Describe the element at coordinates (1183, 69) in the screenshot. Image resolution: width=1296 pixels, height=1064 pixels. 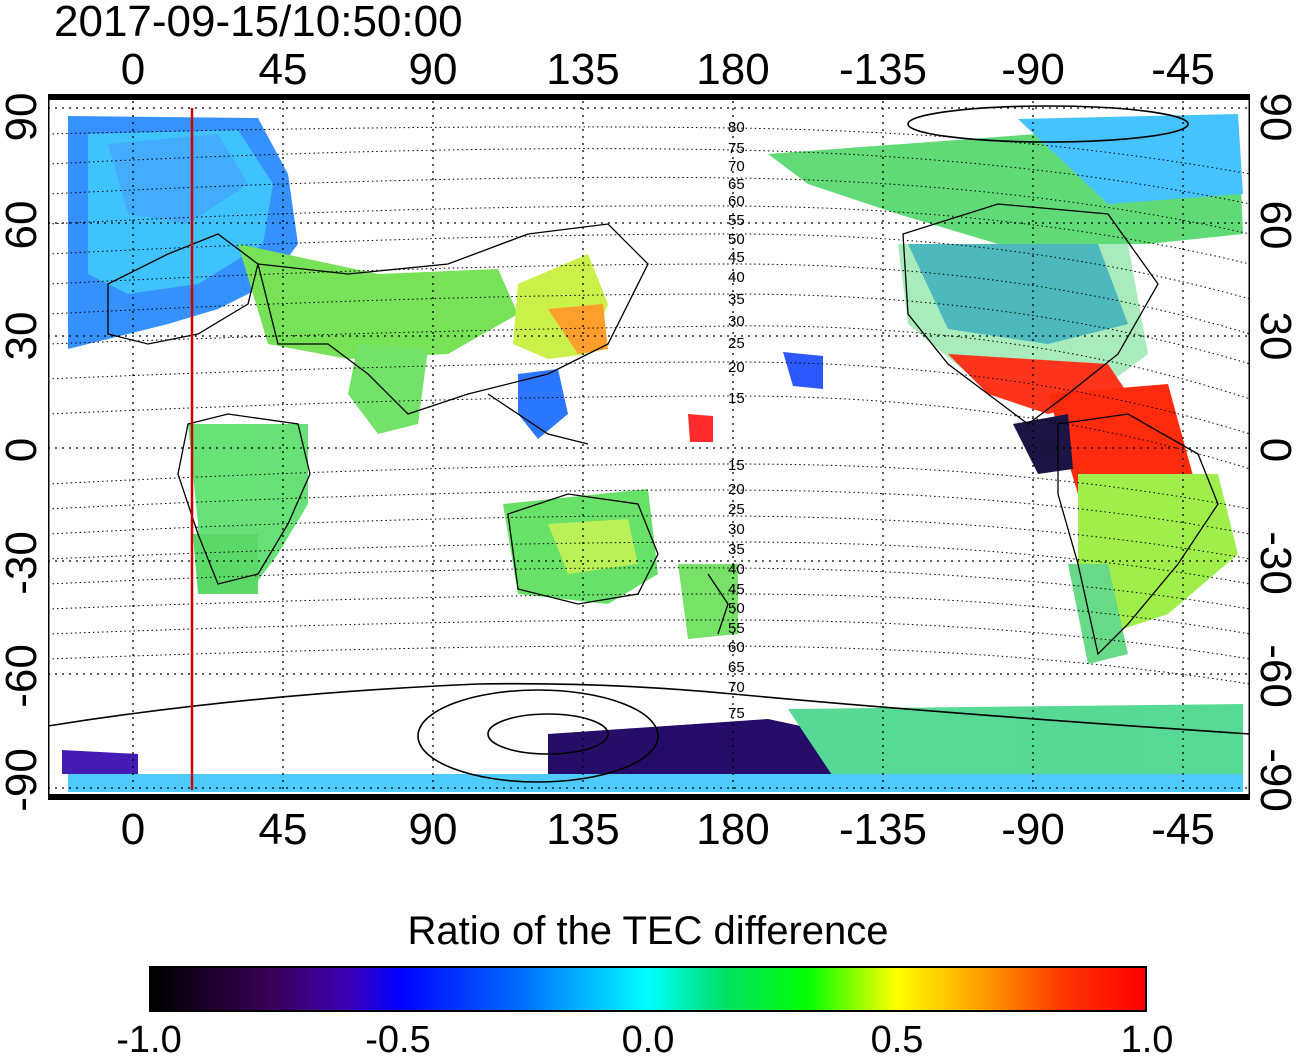
I see `top-lon-tick: -45` at that location.